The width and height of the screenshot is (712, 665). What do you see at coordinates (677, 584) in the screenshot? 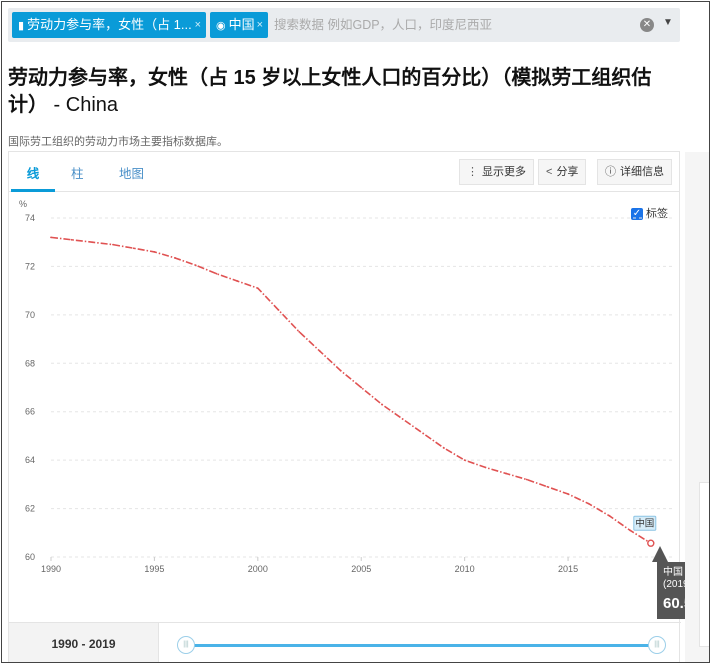
I see `tooltip-year: (2019)` at bounding box center [677, 584].